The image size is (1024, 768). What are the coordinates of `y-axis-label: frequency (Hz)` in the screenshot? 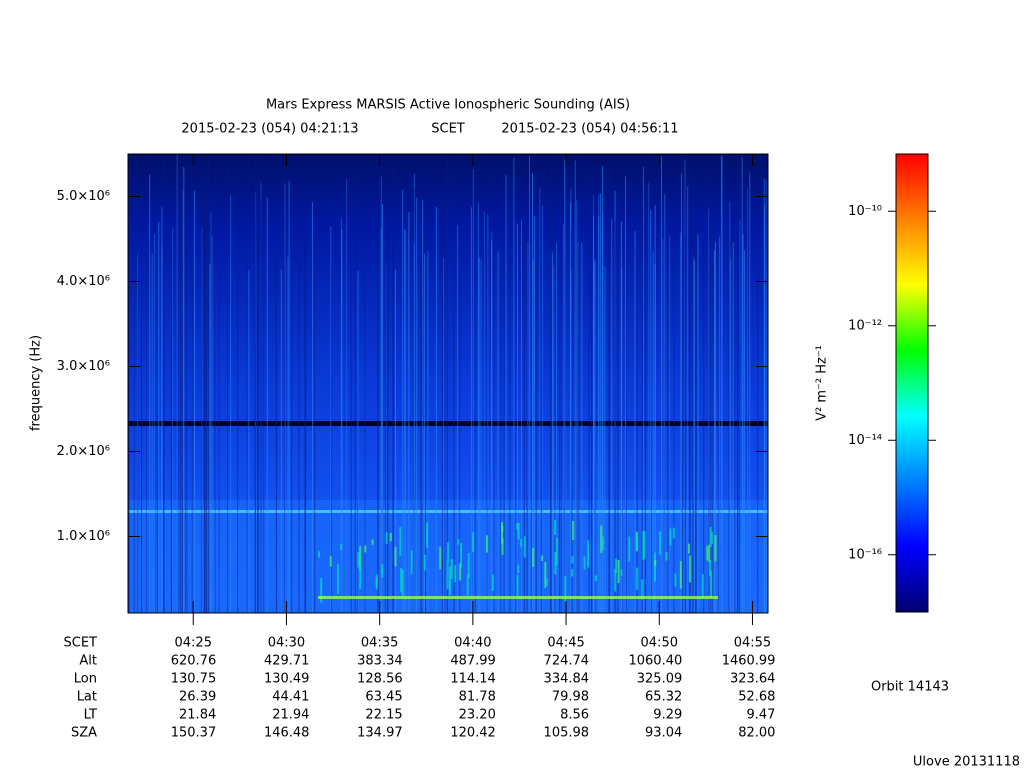 It's located at (36, 383).